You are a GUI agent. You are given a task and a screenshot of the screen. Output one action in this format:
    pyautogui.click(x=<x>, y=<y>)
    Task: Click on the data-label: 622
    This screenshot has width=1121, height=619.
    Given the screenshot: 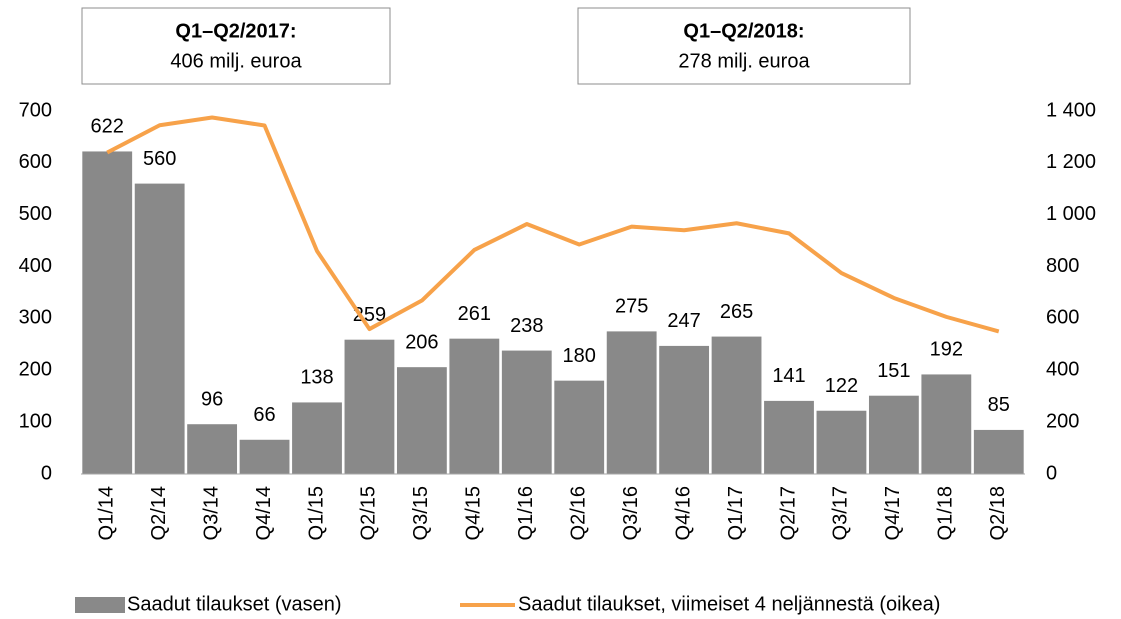 What is the action you would take?
    pyautogui.click(x=107, y=127)
    